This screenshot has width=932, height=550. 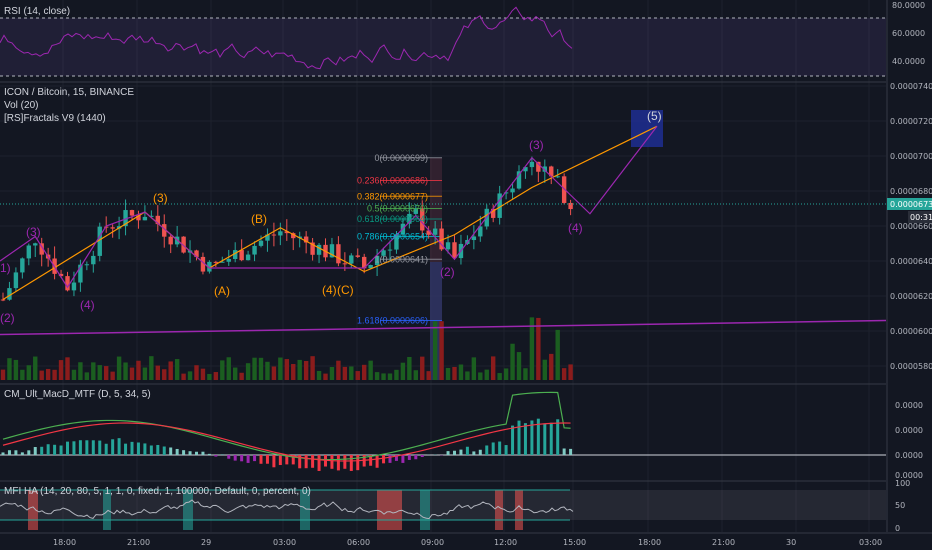 What do you see at coordinates (911, 156) in the screenshot?
I see `price-tick-label: 0.0000700` at bounding box center [911, 156].